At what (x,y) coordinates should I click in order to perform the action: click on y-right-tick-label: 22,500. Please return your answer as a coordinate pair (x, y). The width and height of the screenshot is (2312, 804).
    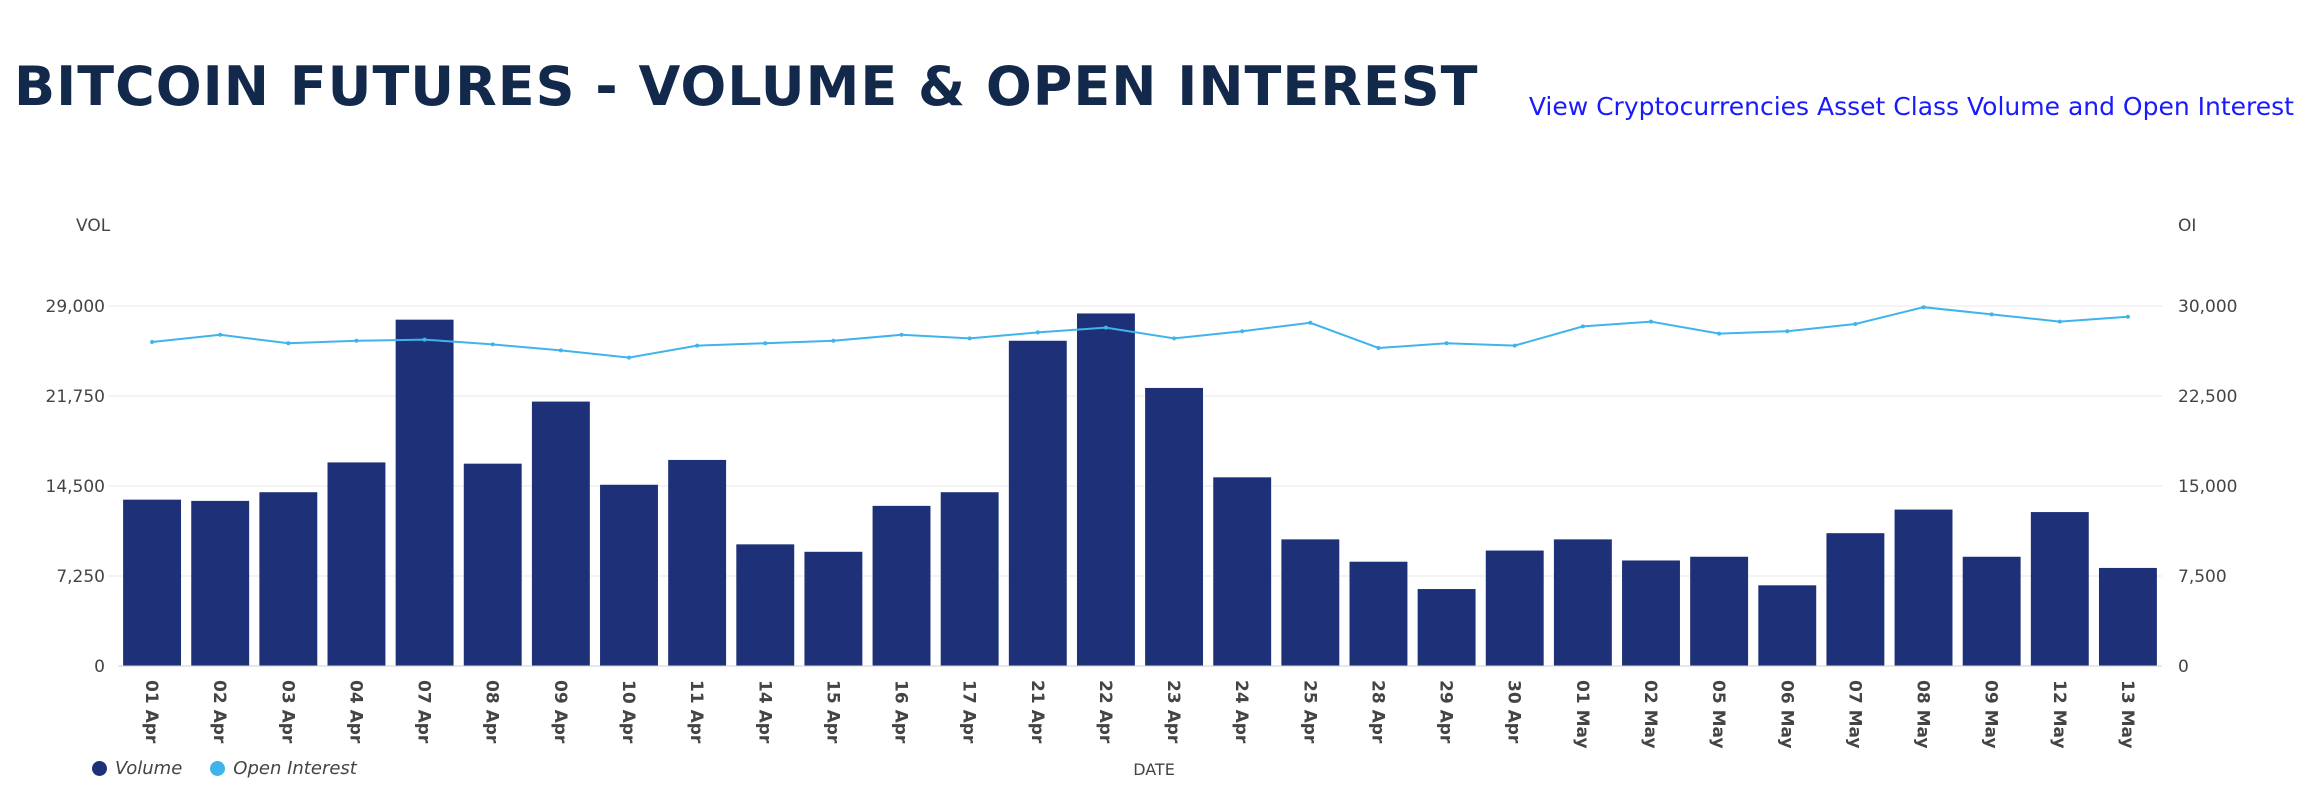
    Looking at the image, I should click on (2207, 397).